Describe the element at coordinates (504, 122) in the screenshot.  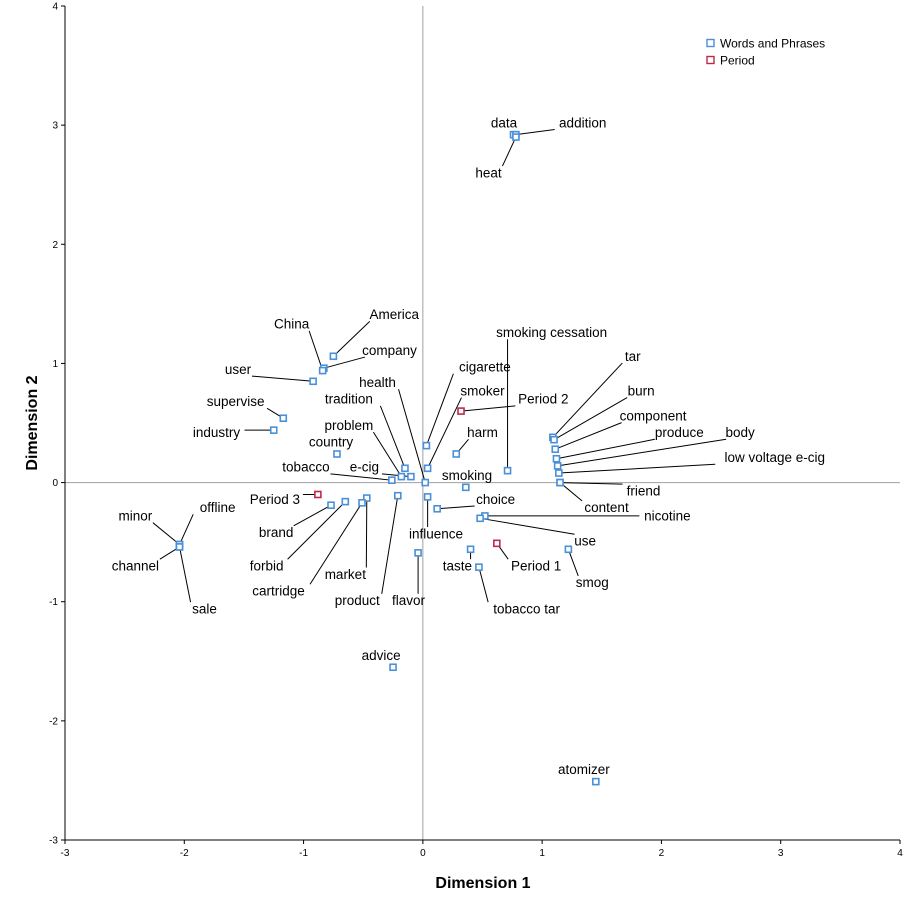
I see `point-label-data: data` at that location.